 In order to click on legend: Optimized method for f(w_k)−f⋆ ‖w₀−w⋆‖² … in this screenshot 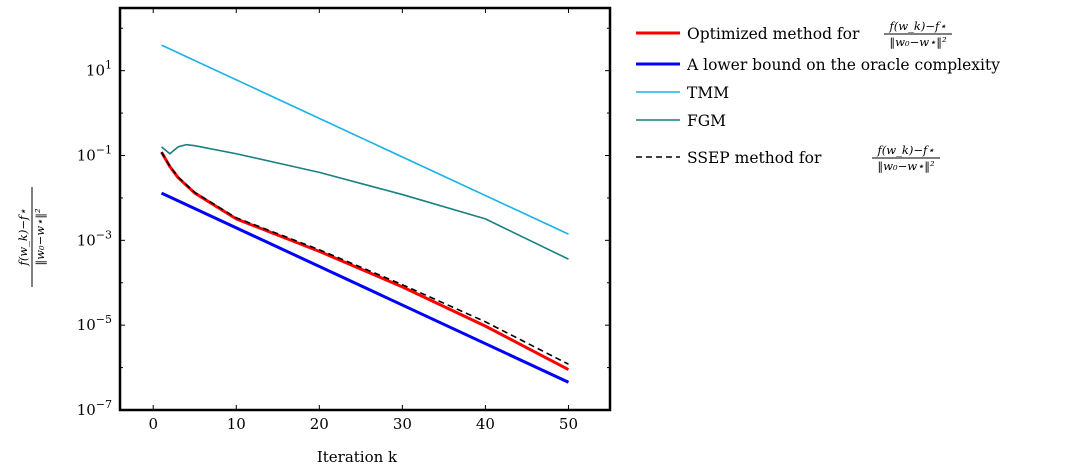, I will do `click(818, 96)`.